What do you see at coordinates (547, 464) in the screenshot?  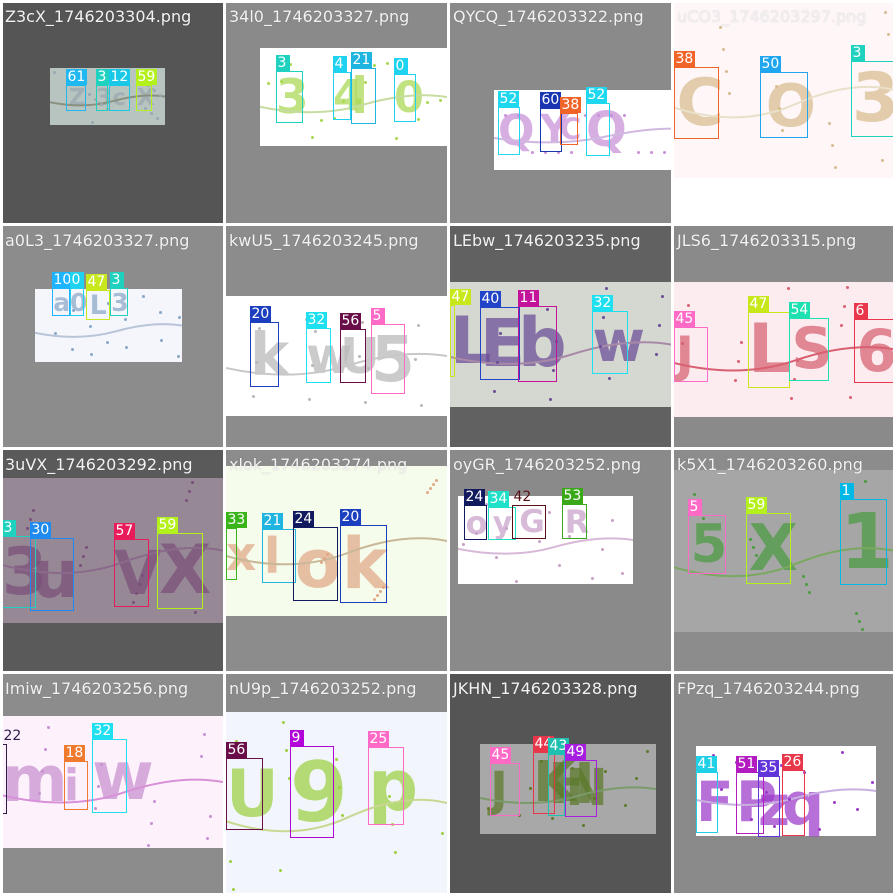 I see `filename-label: oyGR_1746203252.png` at bounding box center [547, 464].